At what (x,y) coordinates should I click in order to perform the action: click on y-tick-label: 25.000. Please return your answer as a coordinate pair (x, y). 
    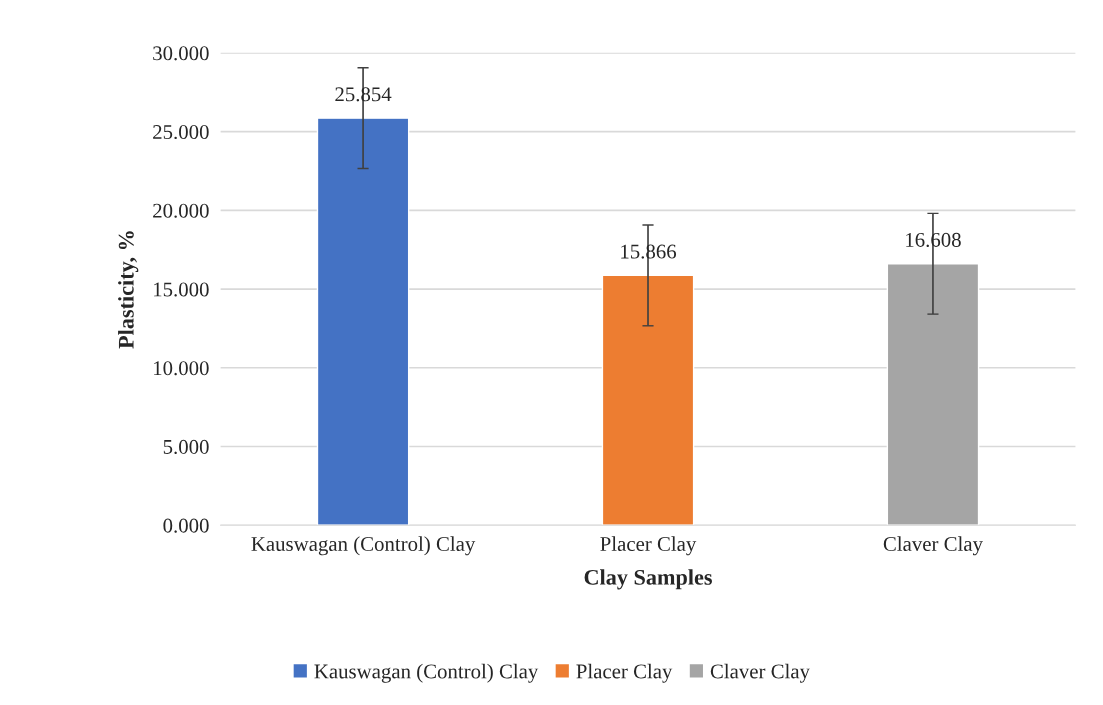
    Looking at the image, I should click on (181, 132).